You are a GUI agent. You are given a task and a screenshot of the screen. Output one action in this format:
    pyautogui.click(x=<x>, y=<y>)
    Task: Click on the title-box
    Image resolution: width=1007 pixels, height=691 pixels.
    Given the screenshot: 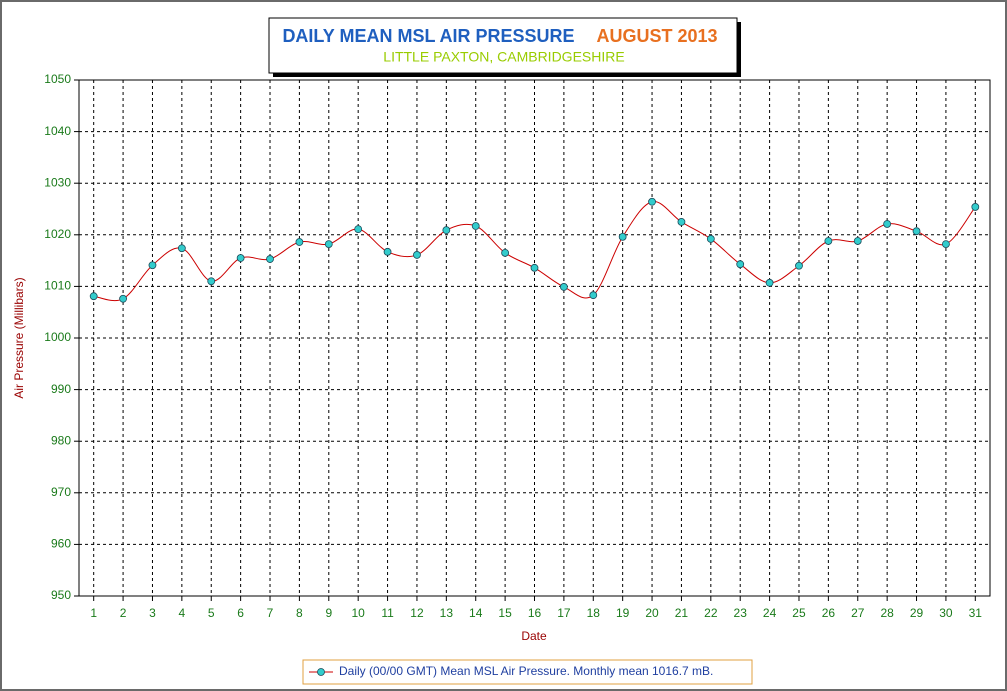 What is the action you would take?
    pyautogui.click(x=503, y=45)
    